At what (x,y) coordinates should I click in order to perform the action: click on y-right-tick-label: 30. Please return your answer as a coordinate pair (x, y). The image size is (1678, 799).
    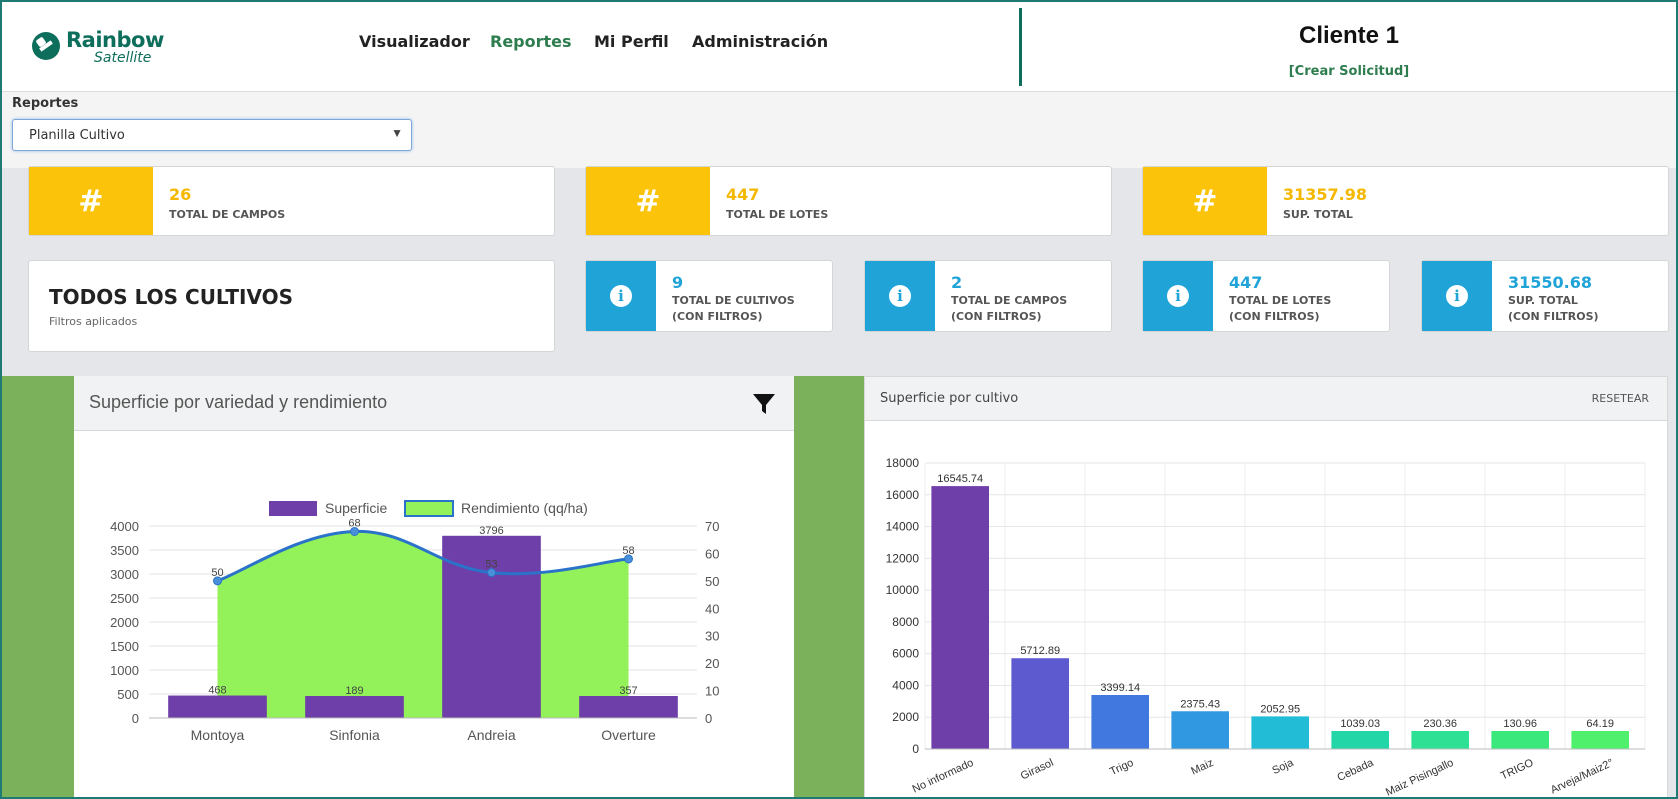
    Looking at the image, I should click on (712, 636).